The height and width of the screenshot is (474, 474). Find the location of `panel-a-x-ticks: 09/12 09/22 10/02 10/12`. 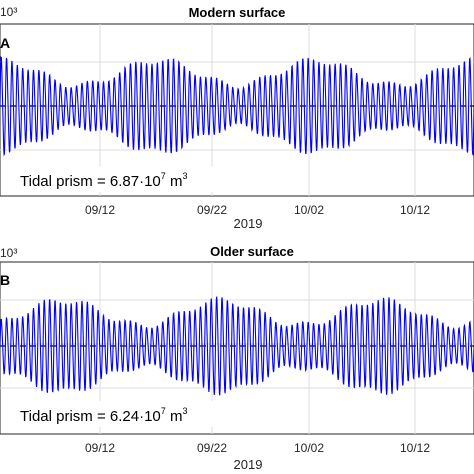

panel-a-x-ticks: 09/12 09/22 10/02 10/12 is located at coordinates (257, 210).